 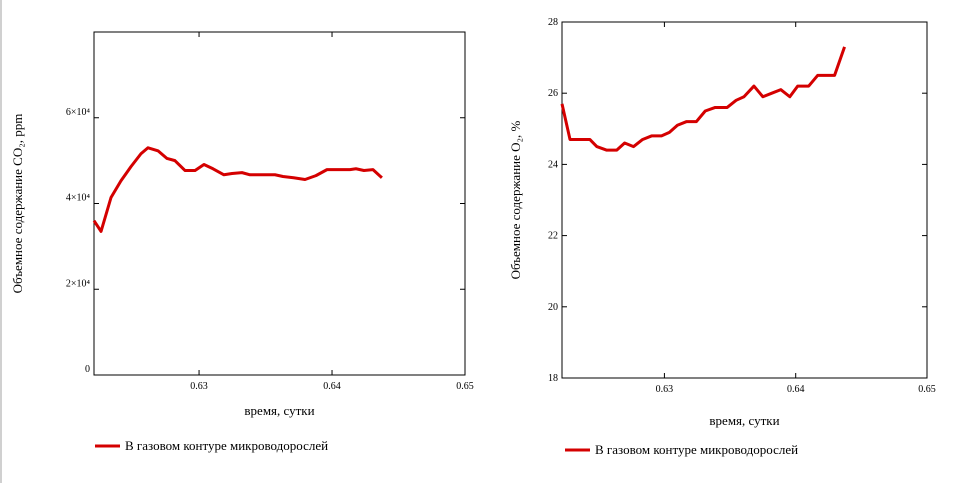 I want to click on y-tick-label: 2×10⁴, so click(x=78, y=283).